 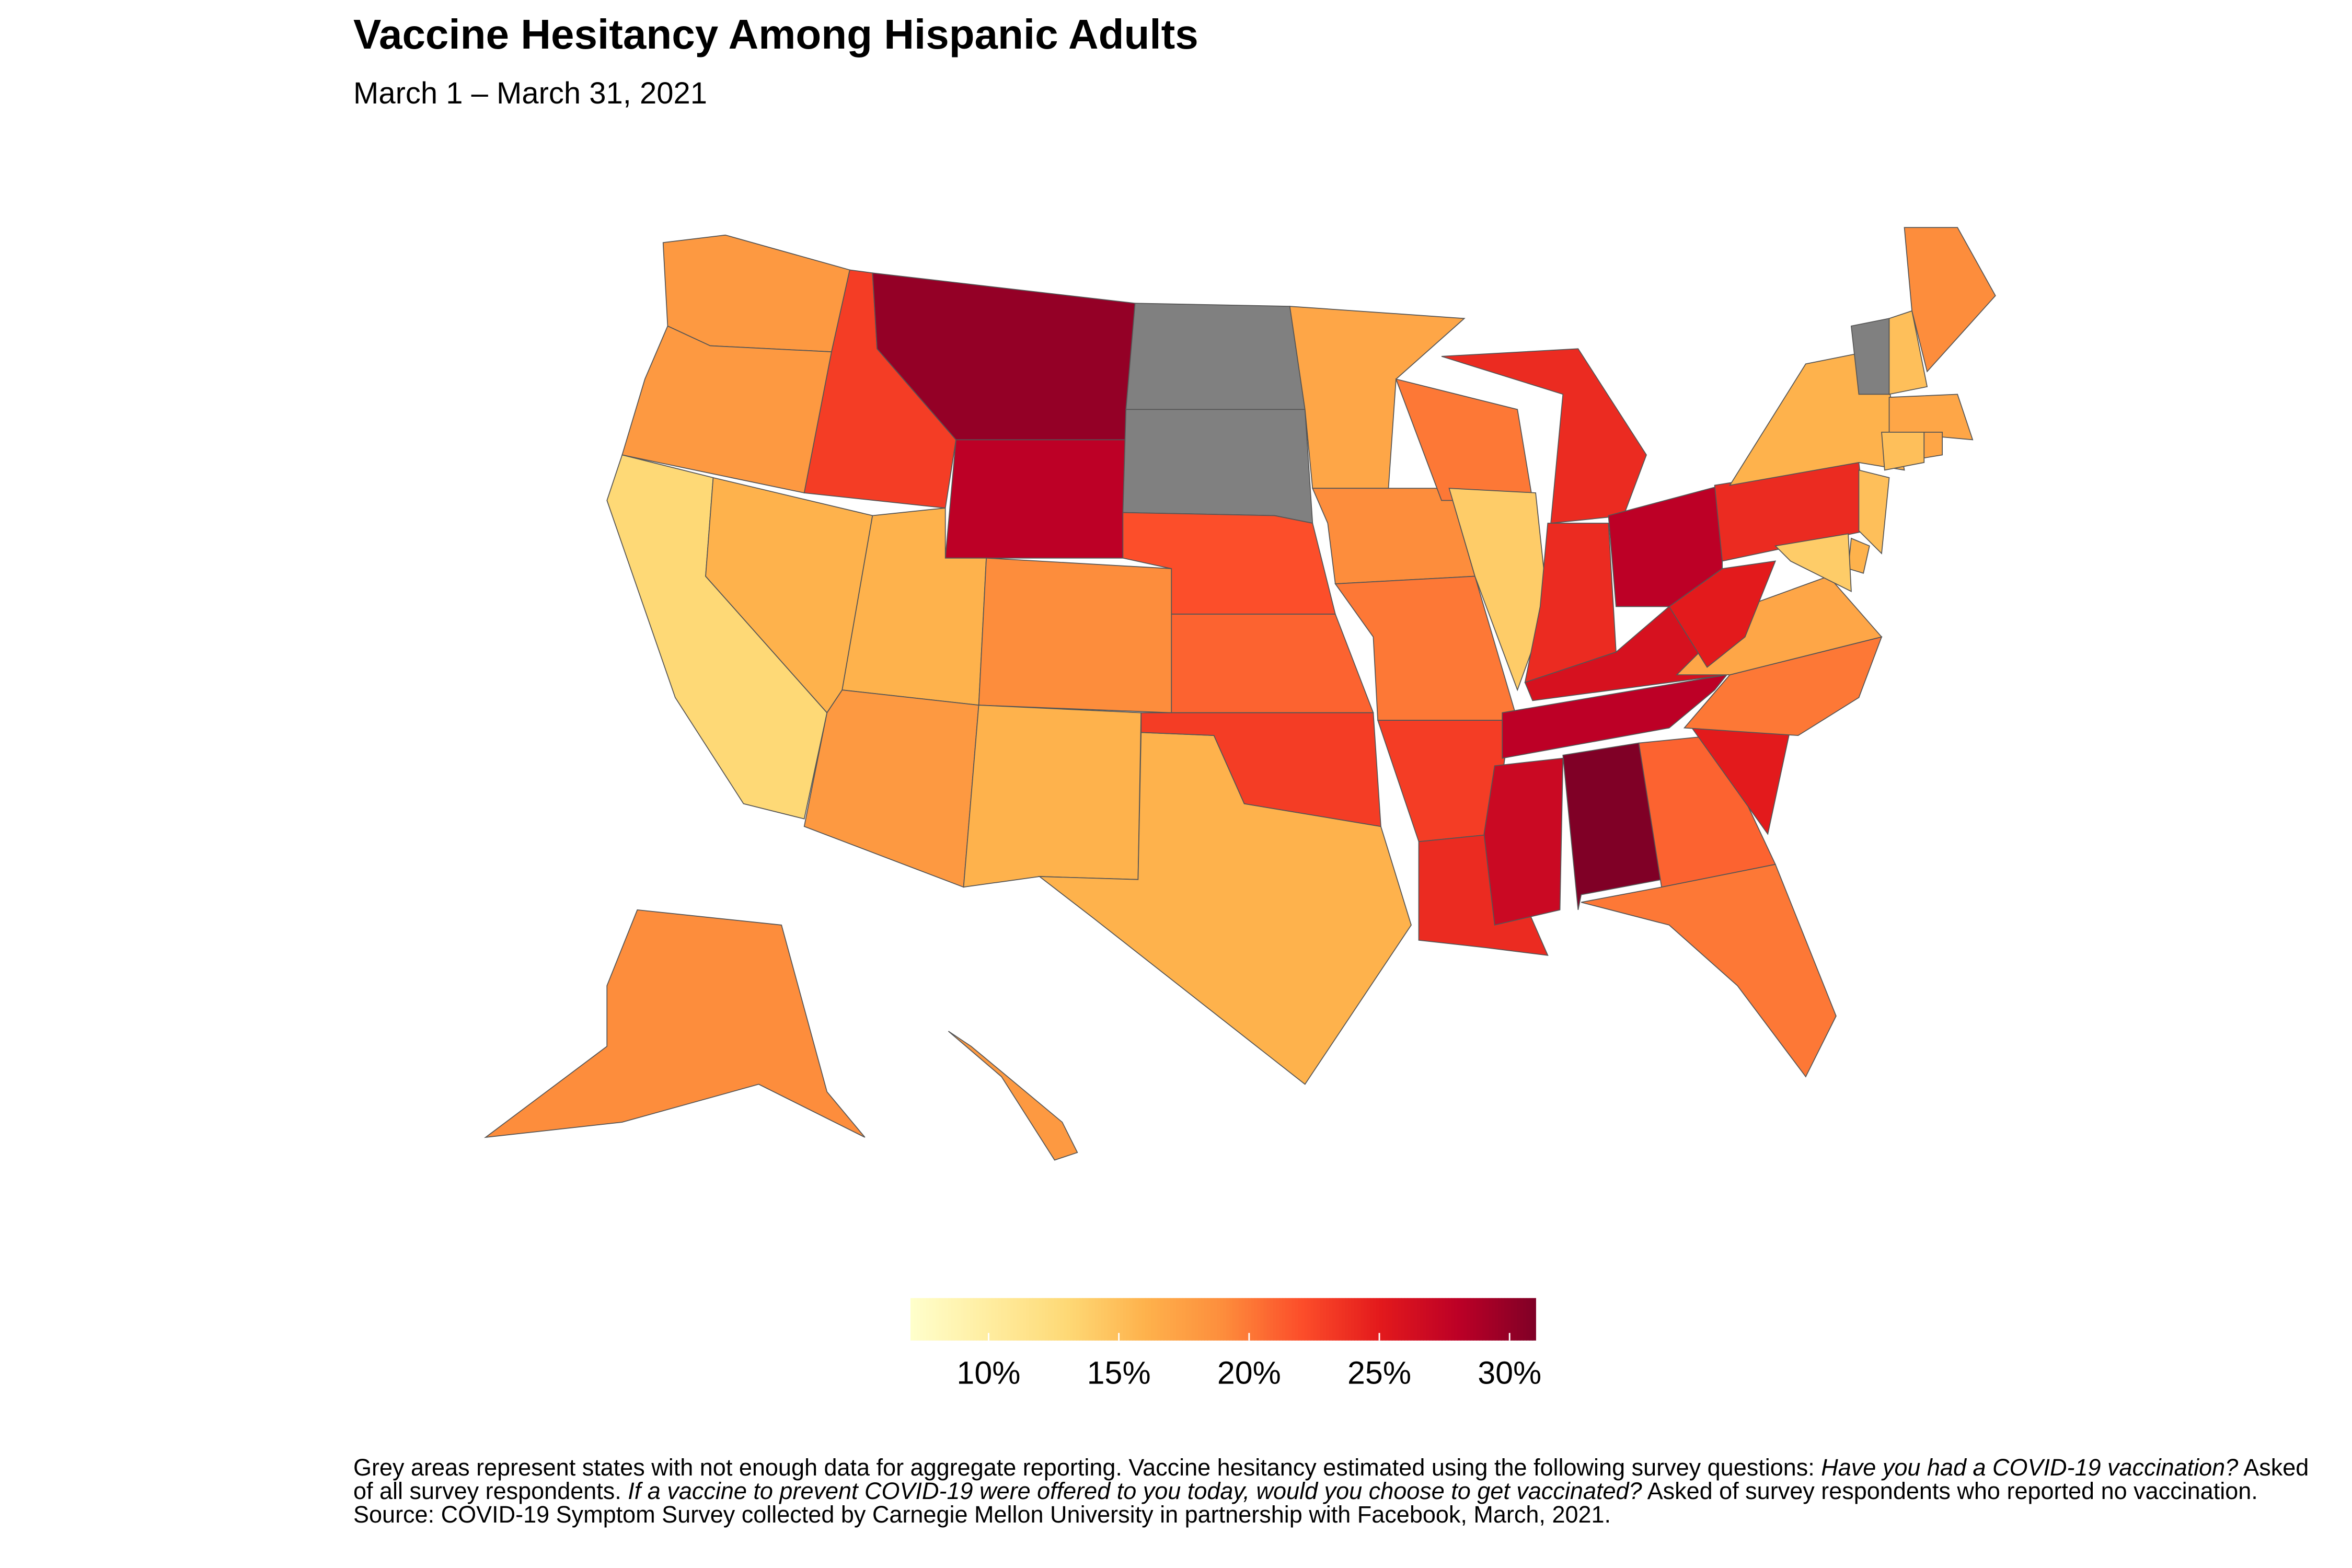 What do you see at coordinates (1379, 1373) in the screenshot?
I see `colorbar-tick-label: 25%` at bounding box center [1379, 1373].